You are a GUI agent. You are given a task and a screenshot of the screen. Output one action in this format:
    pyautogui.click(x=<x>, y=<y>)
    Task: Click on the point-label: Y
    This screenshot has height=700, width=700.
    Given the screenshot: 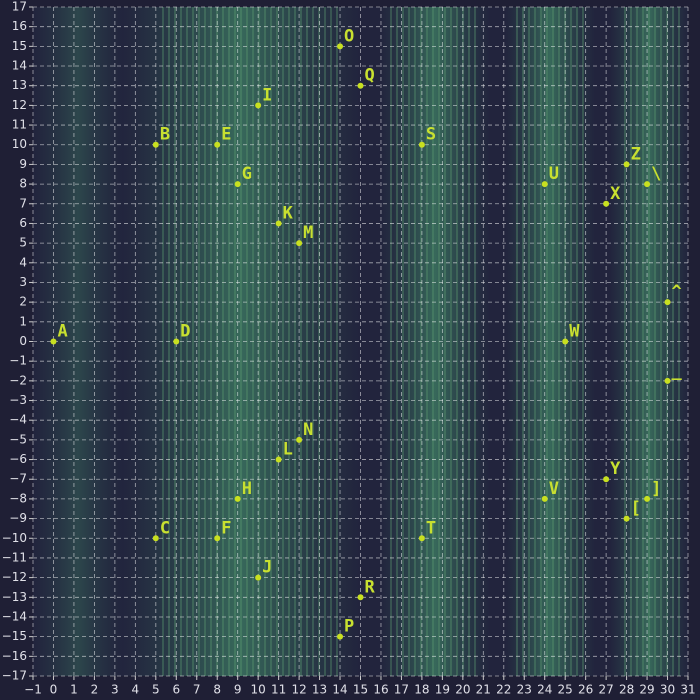 What is the action you would take?
    pyautogui.click(x=615, y=469)
    